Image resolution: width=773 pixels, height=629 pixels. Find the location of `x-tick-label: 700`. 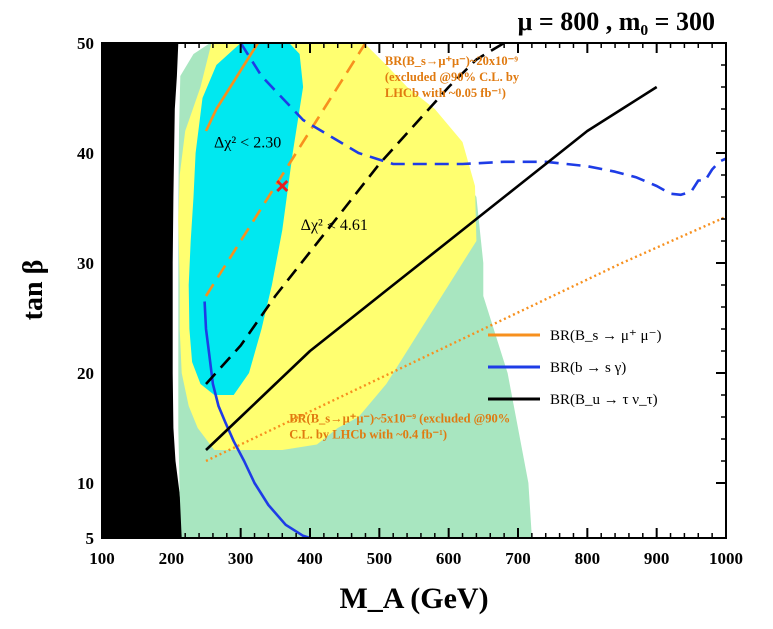

x-tick-label: 700 is located at coordinates (518, 558).